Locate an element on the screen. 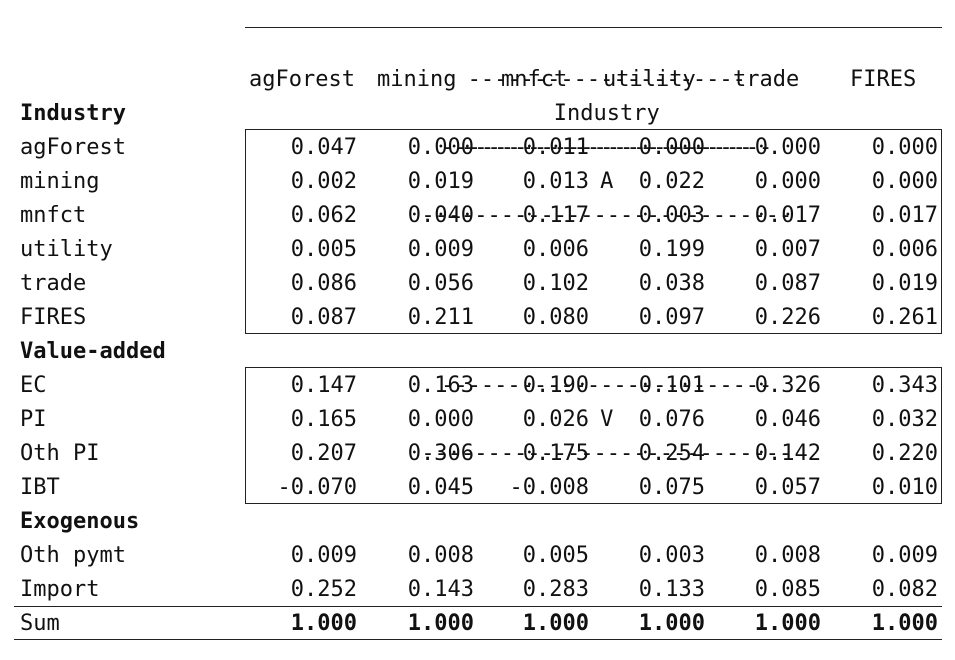 The image size is (955, 660). table-cell: 0.075 is located at coordinates (671, 487).